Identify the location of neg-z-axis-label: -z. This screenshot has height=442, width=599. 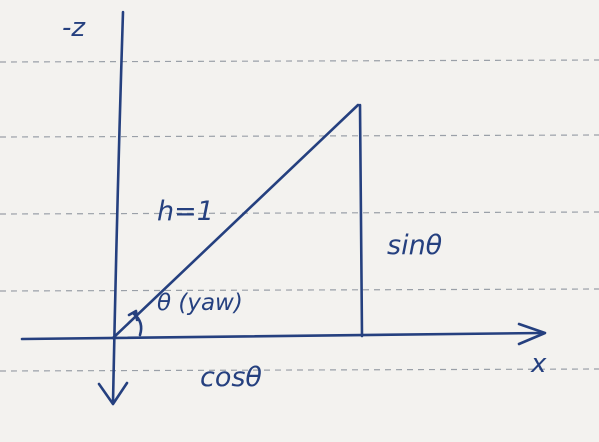
(74, 28).